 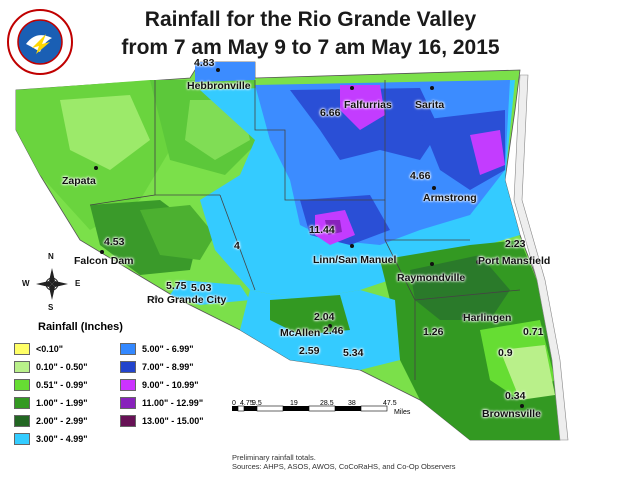 What do you see at coordinates (50, 349) in the screenshot?
I see `legend-label: <0.10"` at bounding box center [50, 349].